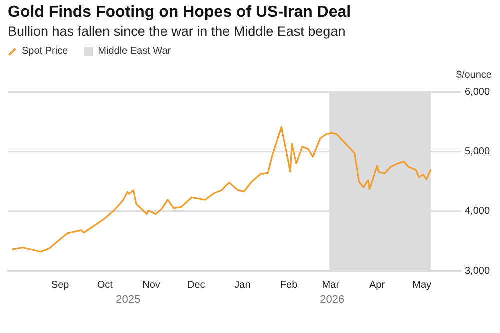 The height and width of the screenshot is (333, 500). I want to click on y-tick-label: 5,000, so click(477, 152).